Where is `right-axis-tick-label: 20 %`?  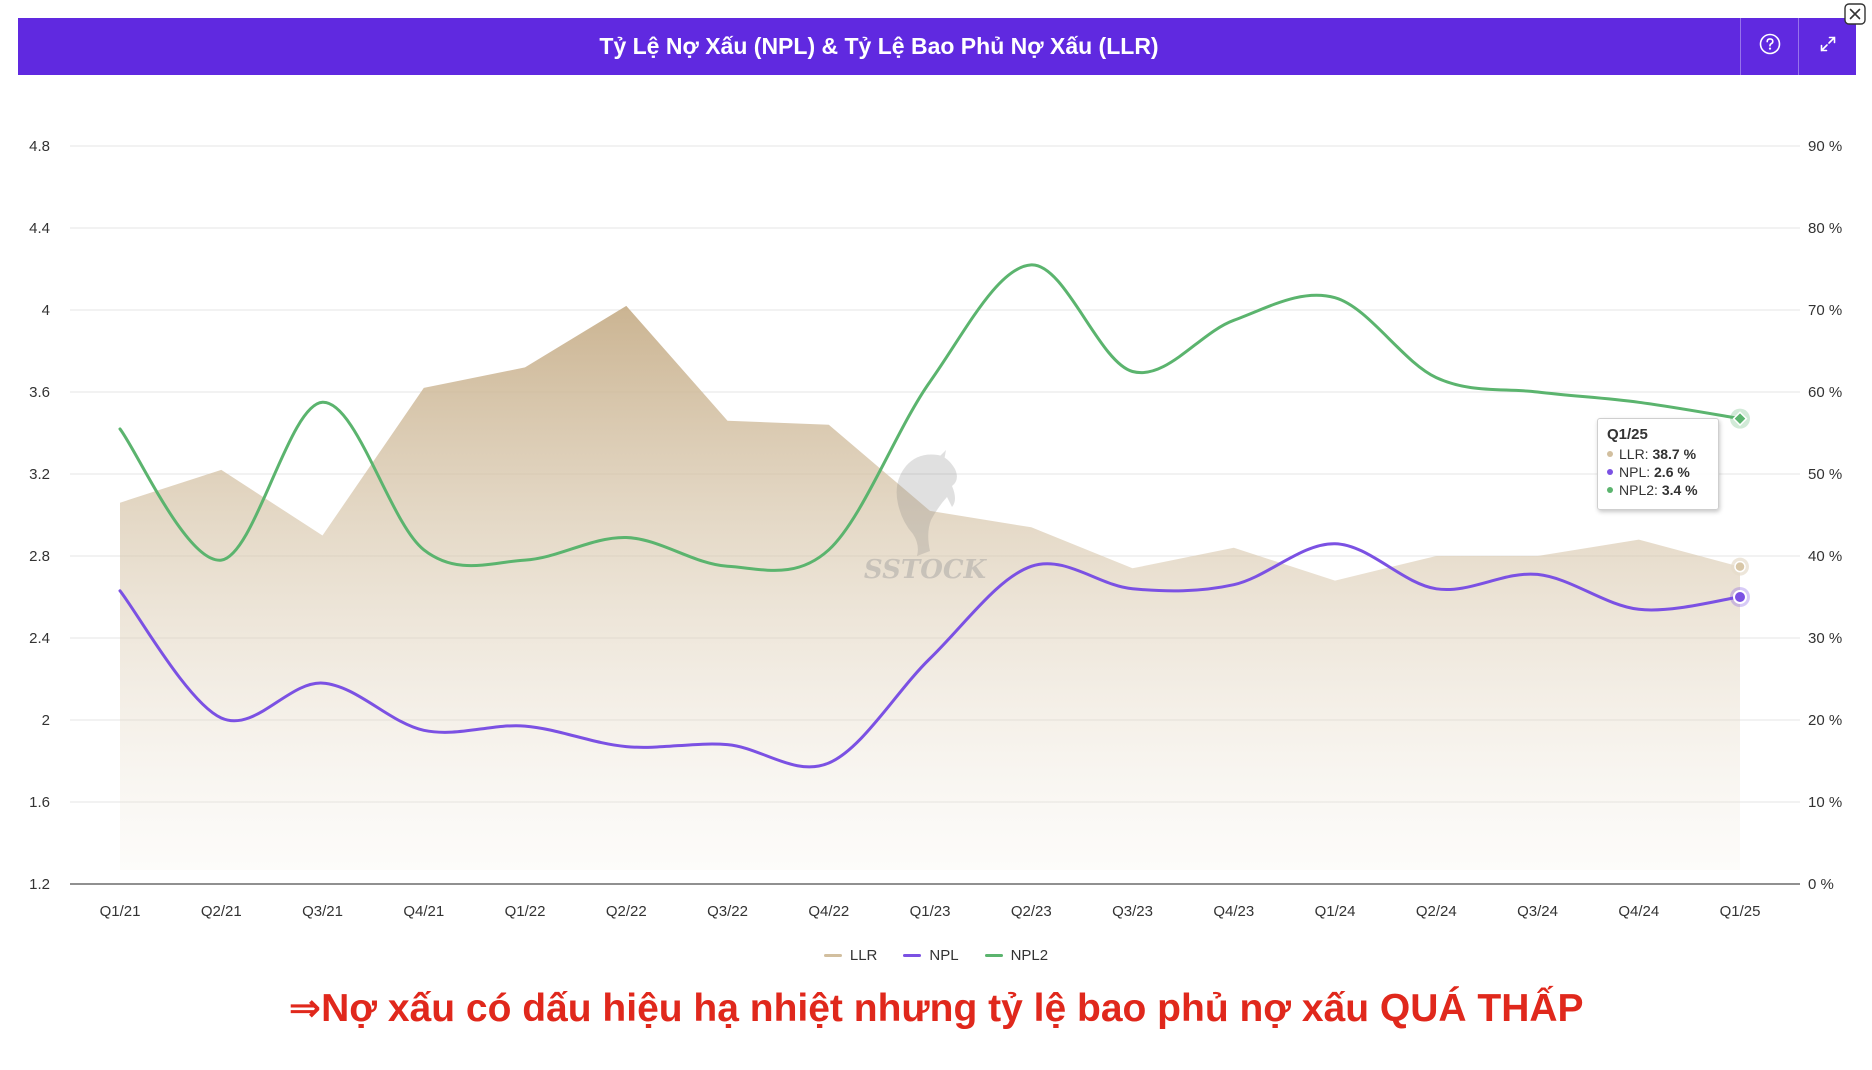
right-axis-tick-label: 20 % is located at coordinates (1825, 720).